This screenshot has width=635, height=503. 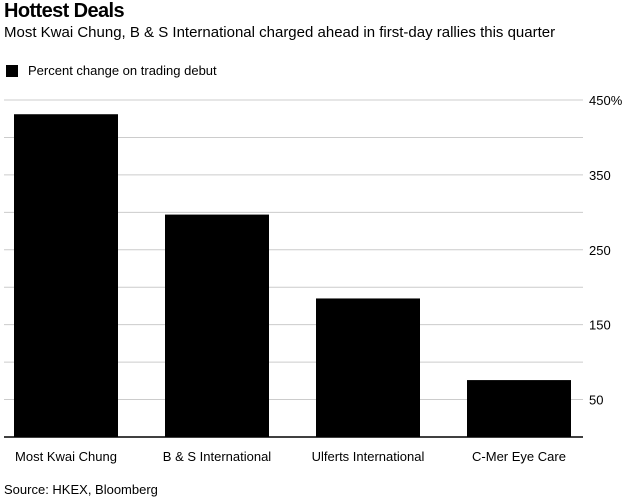 I want to click on source-note: Source: HKEX, Bloomberg, so click(x=81, y=489).